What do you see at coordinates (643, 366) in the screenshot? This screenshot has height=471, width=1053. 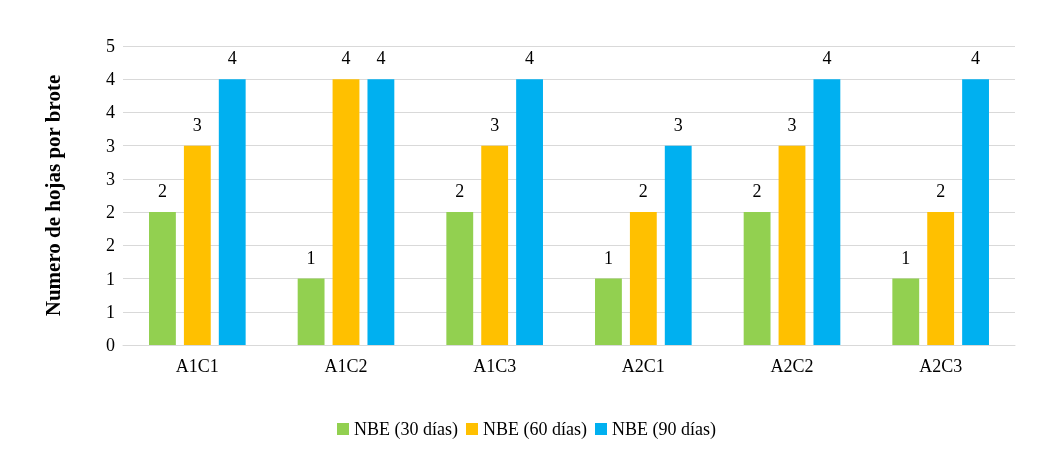 I see `x-tick-label: A2C1` at bounding box center [643, 366].